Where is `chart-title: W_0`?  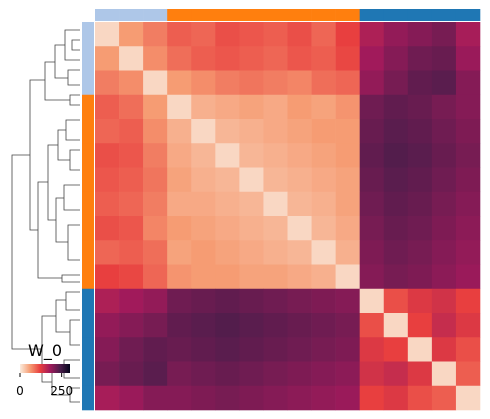 chart-title: W_0 is located at coordinates (45, 351).